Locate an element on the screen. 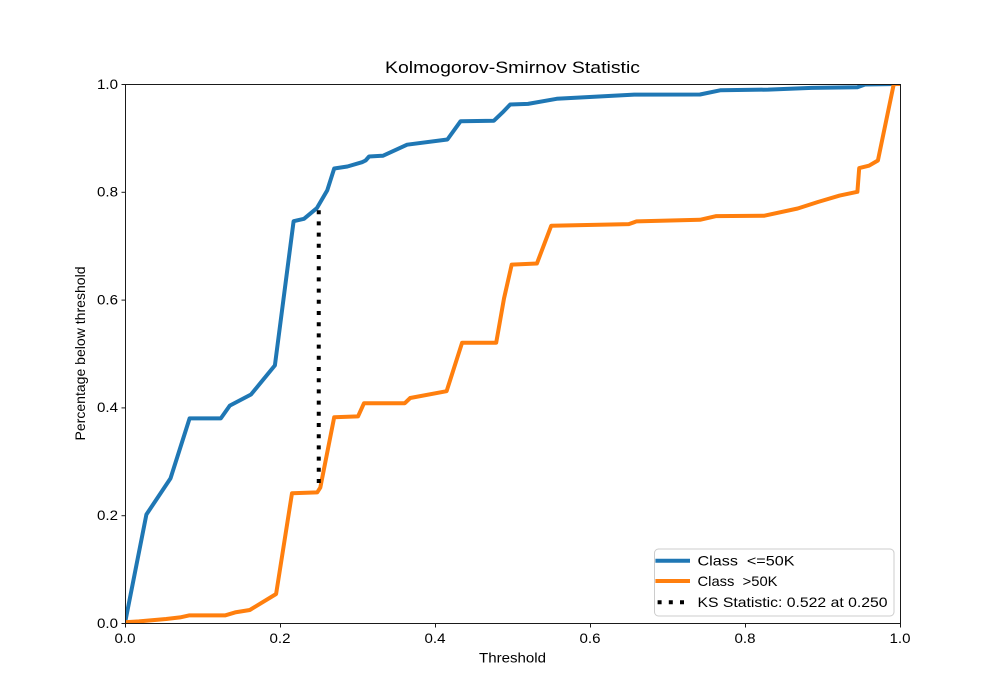  svg-text: Class >50K is located at coordinates (738, 581).